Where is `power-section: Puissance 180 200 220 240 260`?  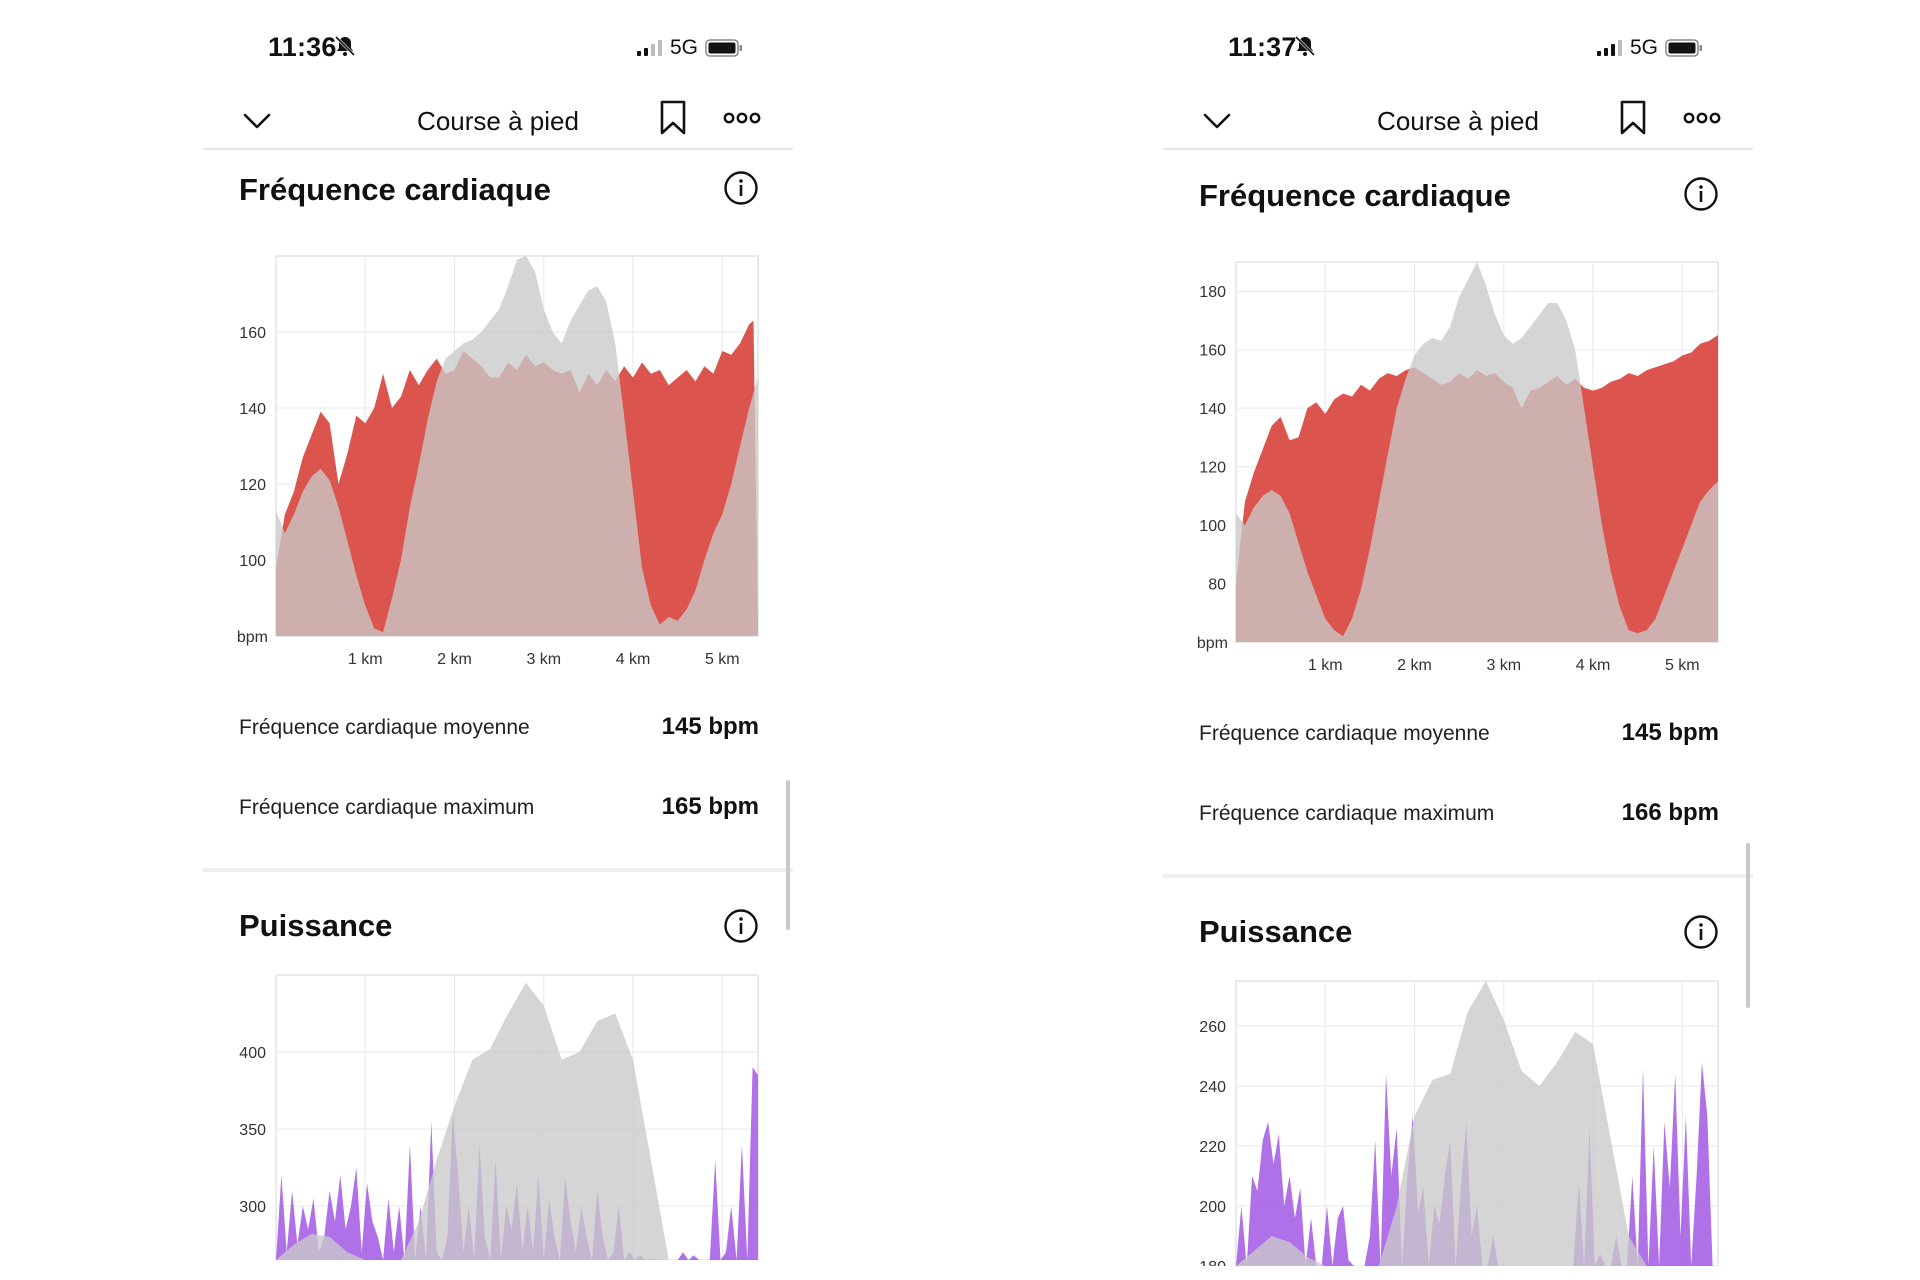
power-section: Puissance 180 200 220 240 260 is located at coordinates (1458, 1072).